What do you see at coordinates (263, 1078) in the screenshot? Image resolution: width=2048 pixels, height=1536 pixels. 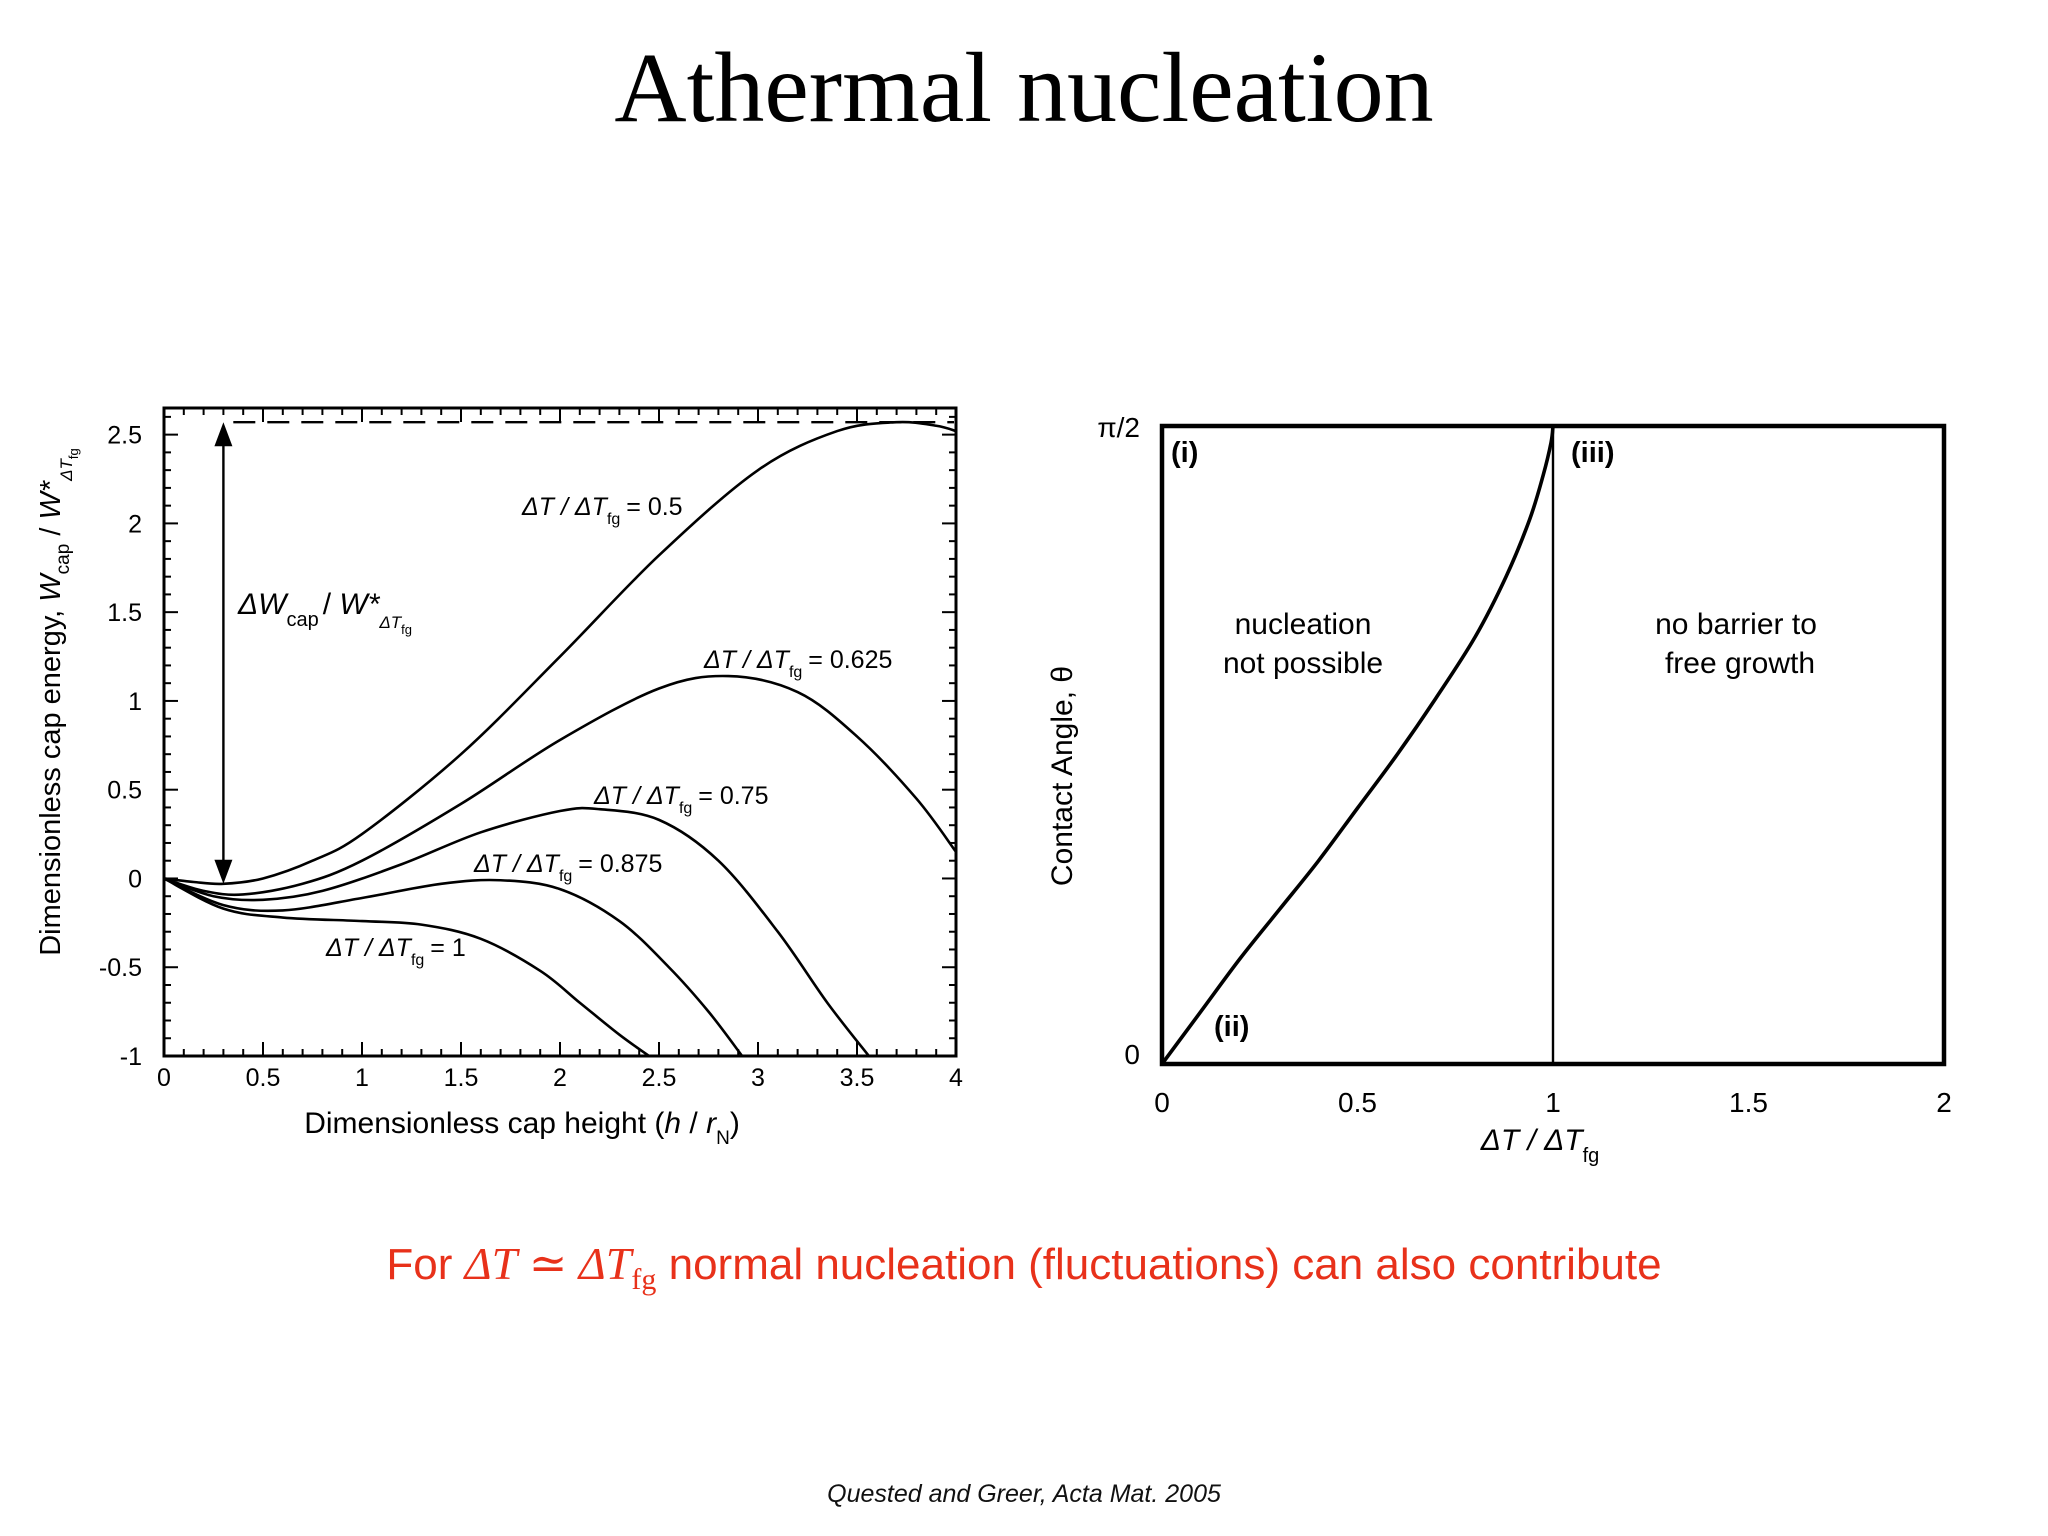 I see `left-x-tick-label: 0.5` at bounding box center [263, 1078].